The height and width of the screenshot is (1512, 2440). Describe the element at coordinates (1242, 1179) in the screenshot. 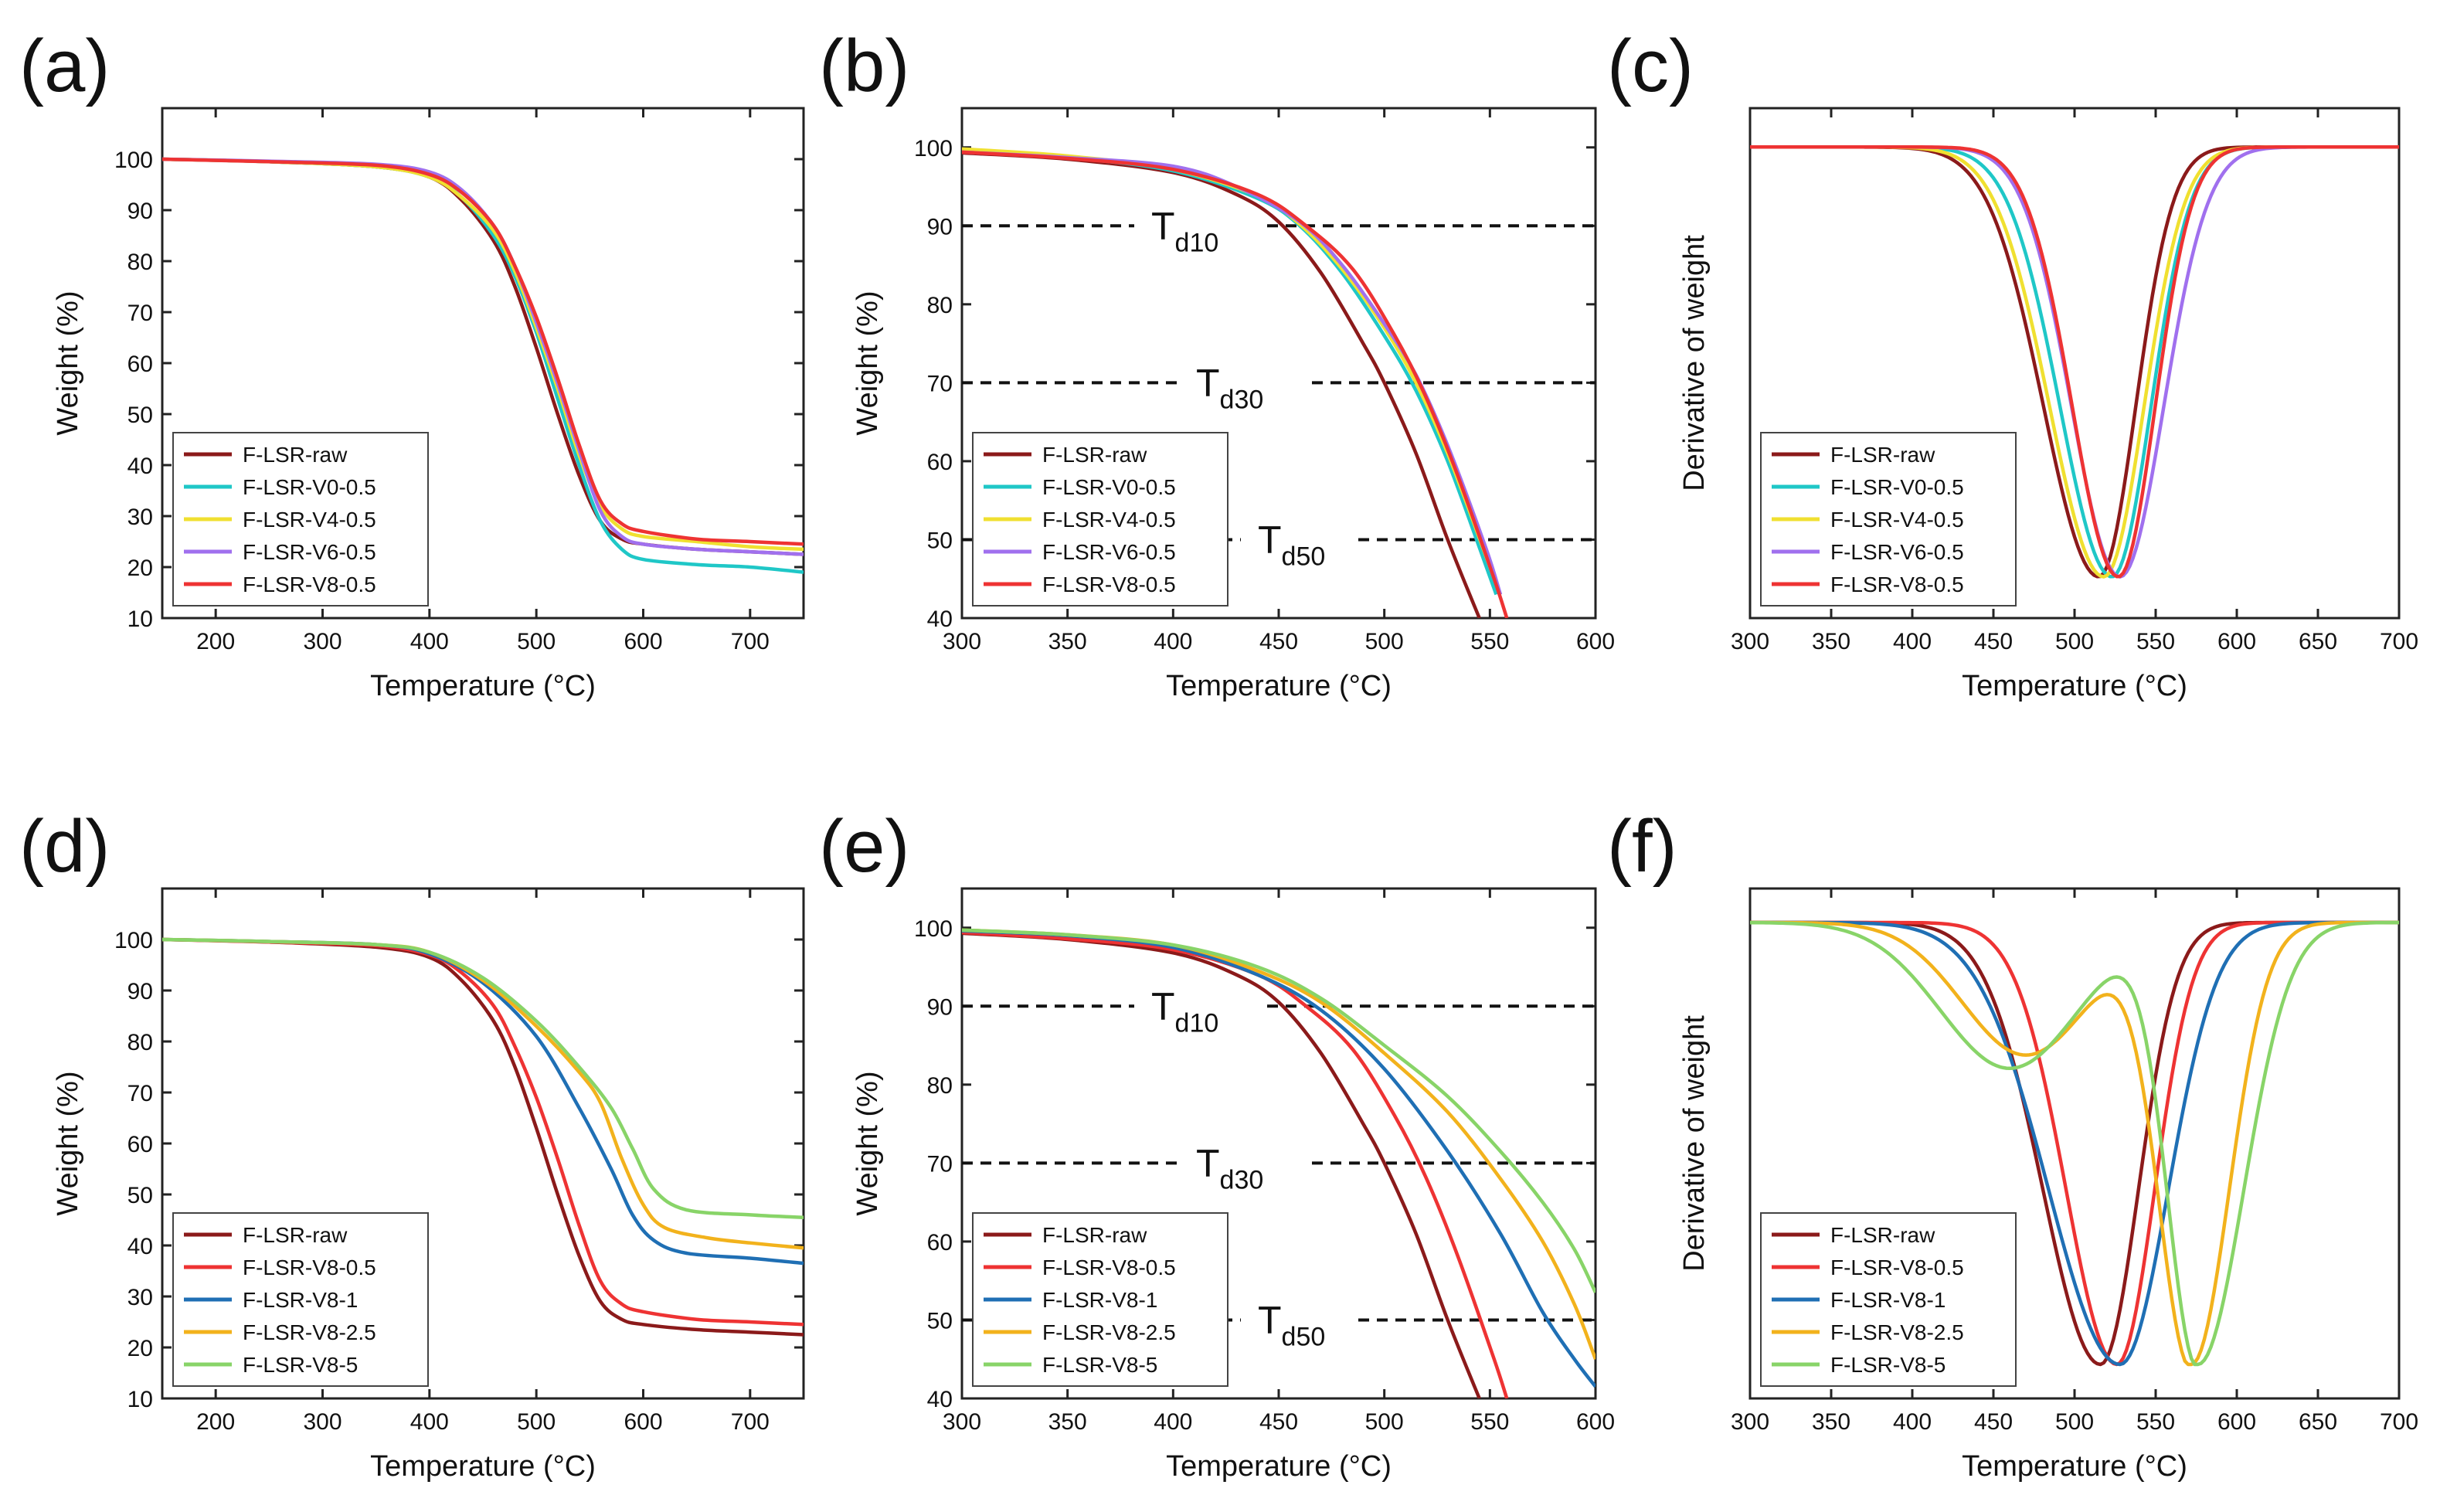

I see `threshold-label-sub: d30` at that location.